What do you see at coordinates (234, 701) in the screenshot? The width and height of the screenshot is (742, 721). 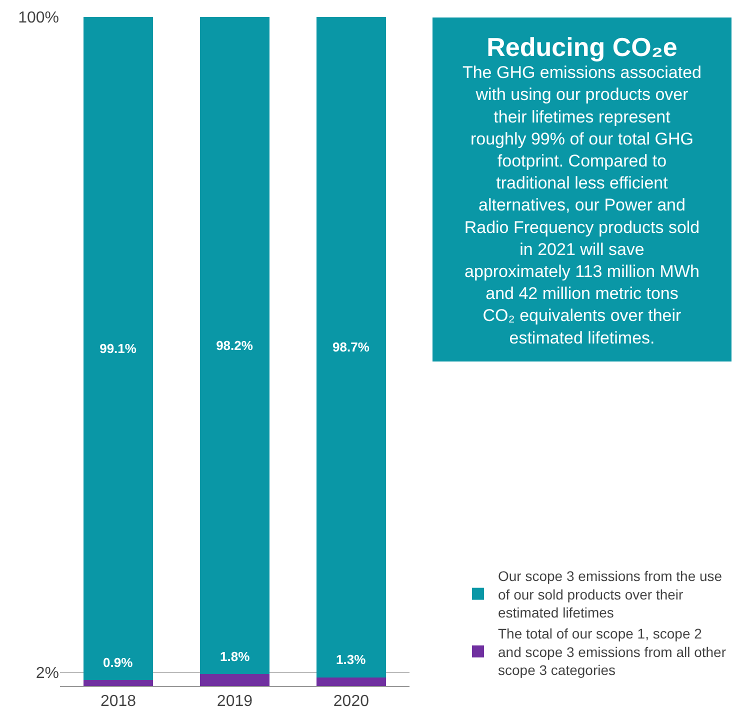 I see `x-tick-label: 2019` at bounding box center [234, 701].